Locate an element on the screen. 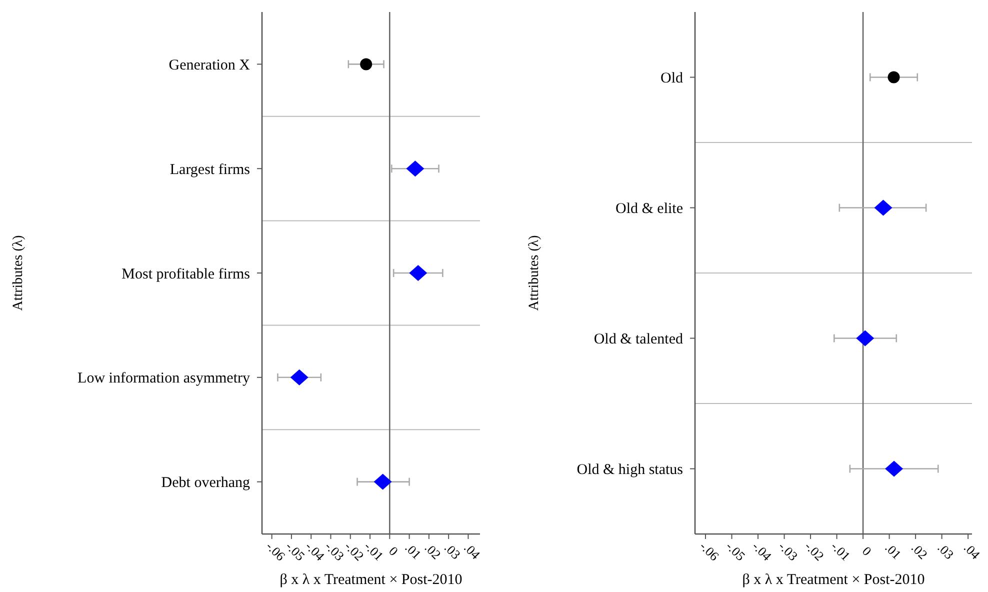  x-tick-label: -.05 is located at coordinates (735, 551).